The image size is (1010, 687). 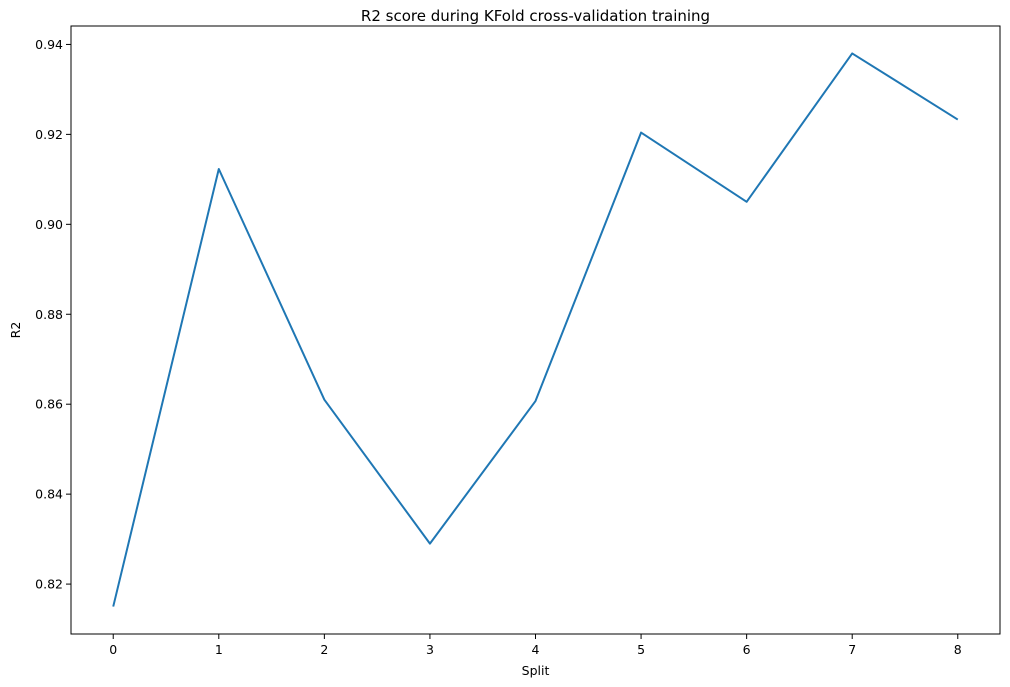 What do you see at coordinates (747, 649) in the screenshot?
I see `x-tick-label: 6` at bounding box center [747, 649].